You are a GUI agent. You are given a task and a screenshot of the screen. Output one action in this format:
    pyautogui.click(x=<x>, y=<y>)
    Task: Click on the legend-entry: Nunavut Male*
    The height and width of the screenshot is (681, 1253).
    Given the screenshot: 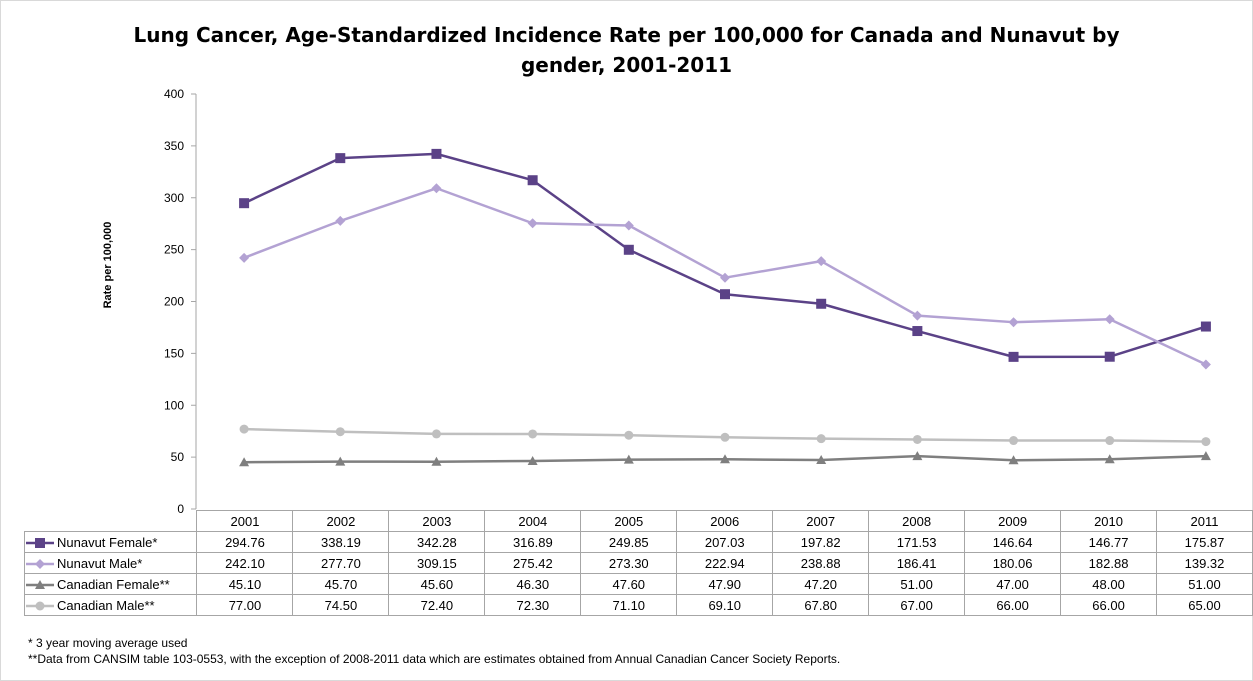 What is the action you would take?
    pyautogui.click(x=110, y=563)
    